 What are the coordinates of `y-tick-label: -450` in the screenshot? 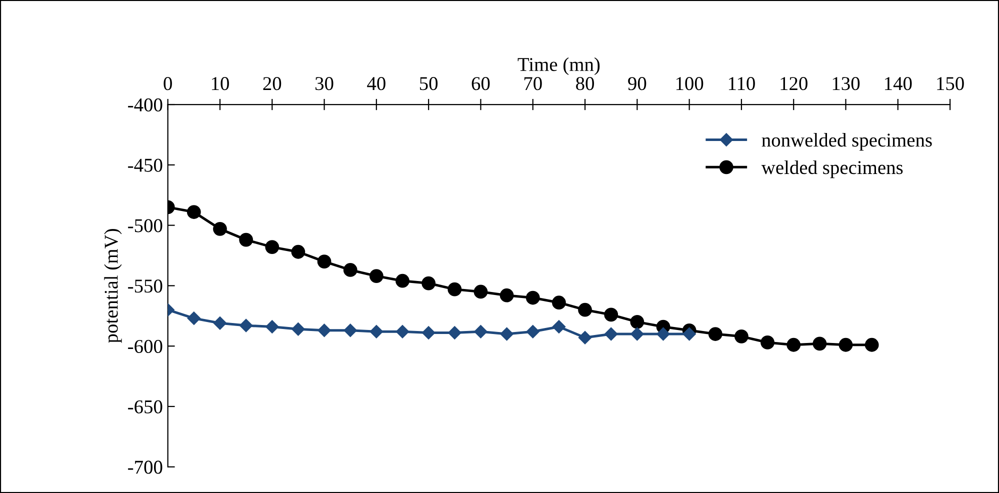 It's located at (145, 165).